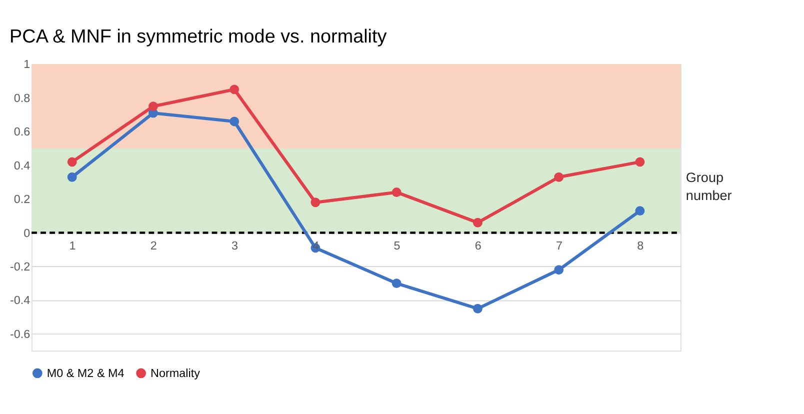  I want to click on y-tick-label: 0.8, so click(22, 98).